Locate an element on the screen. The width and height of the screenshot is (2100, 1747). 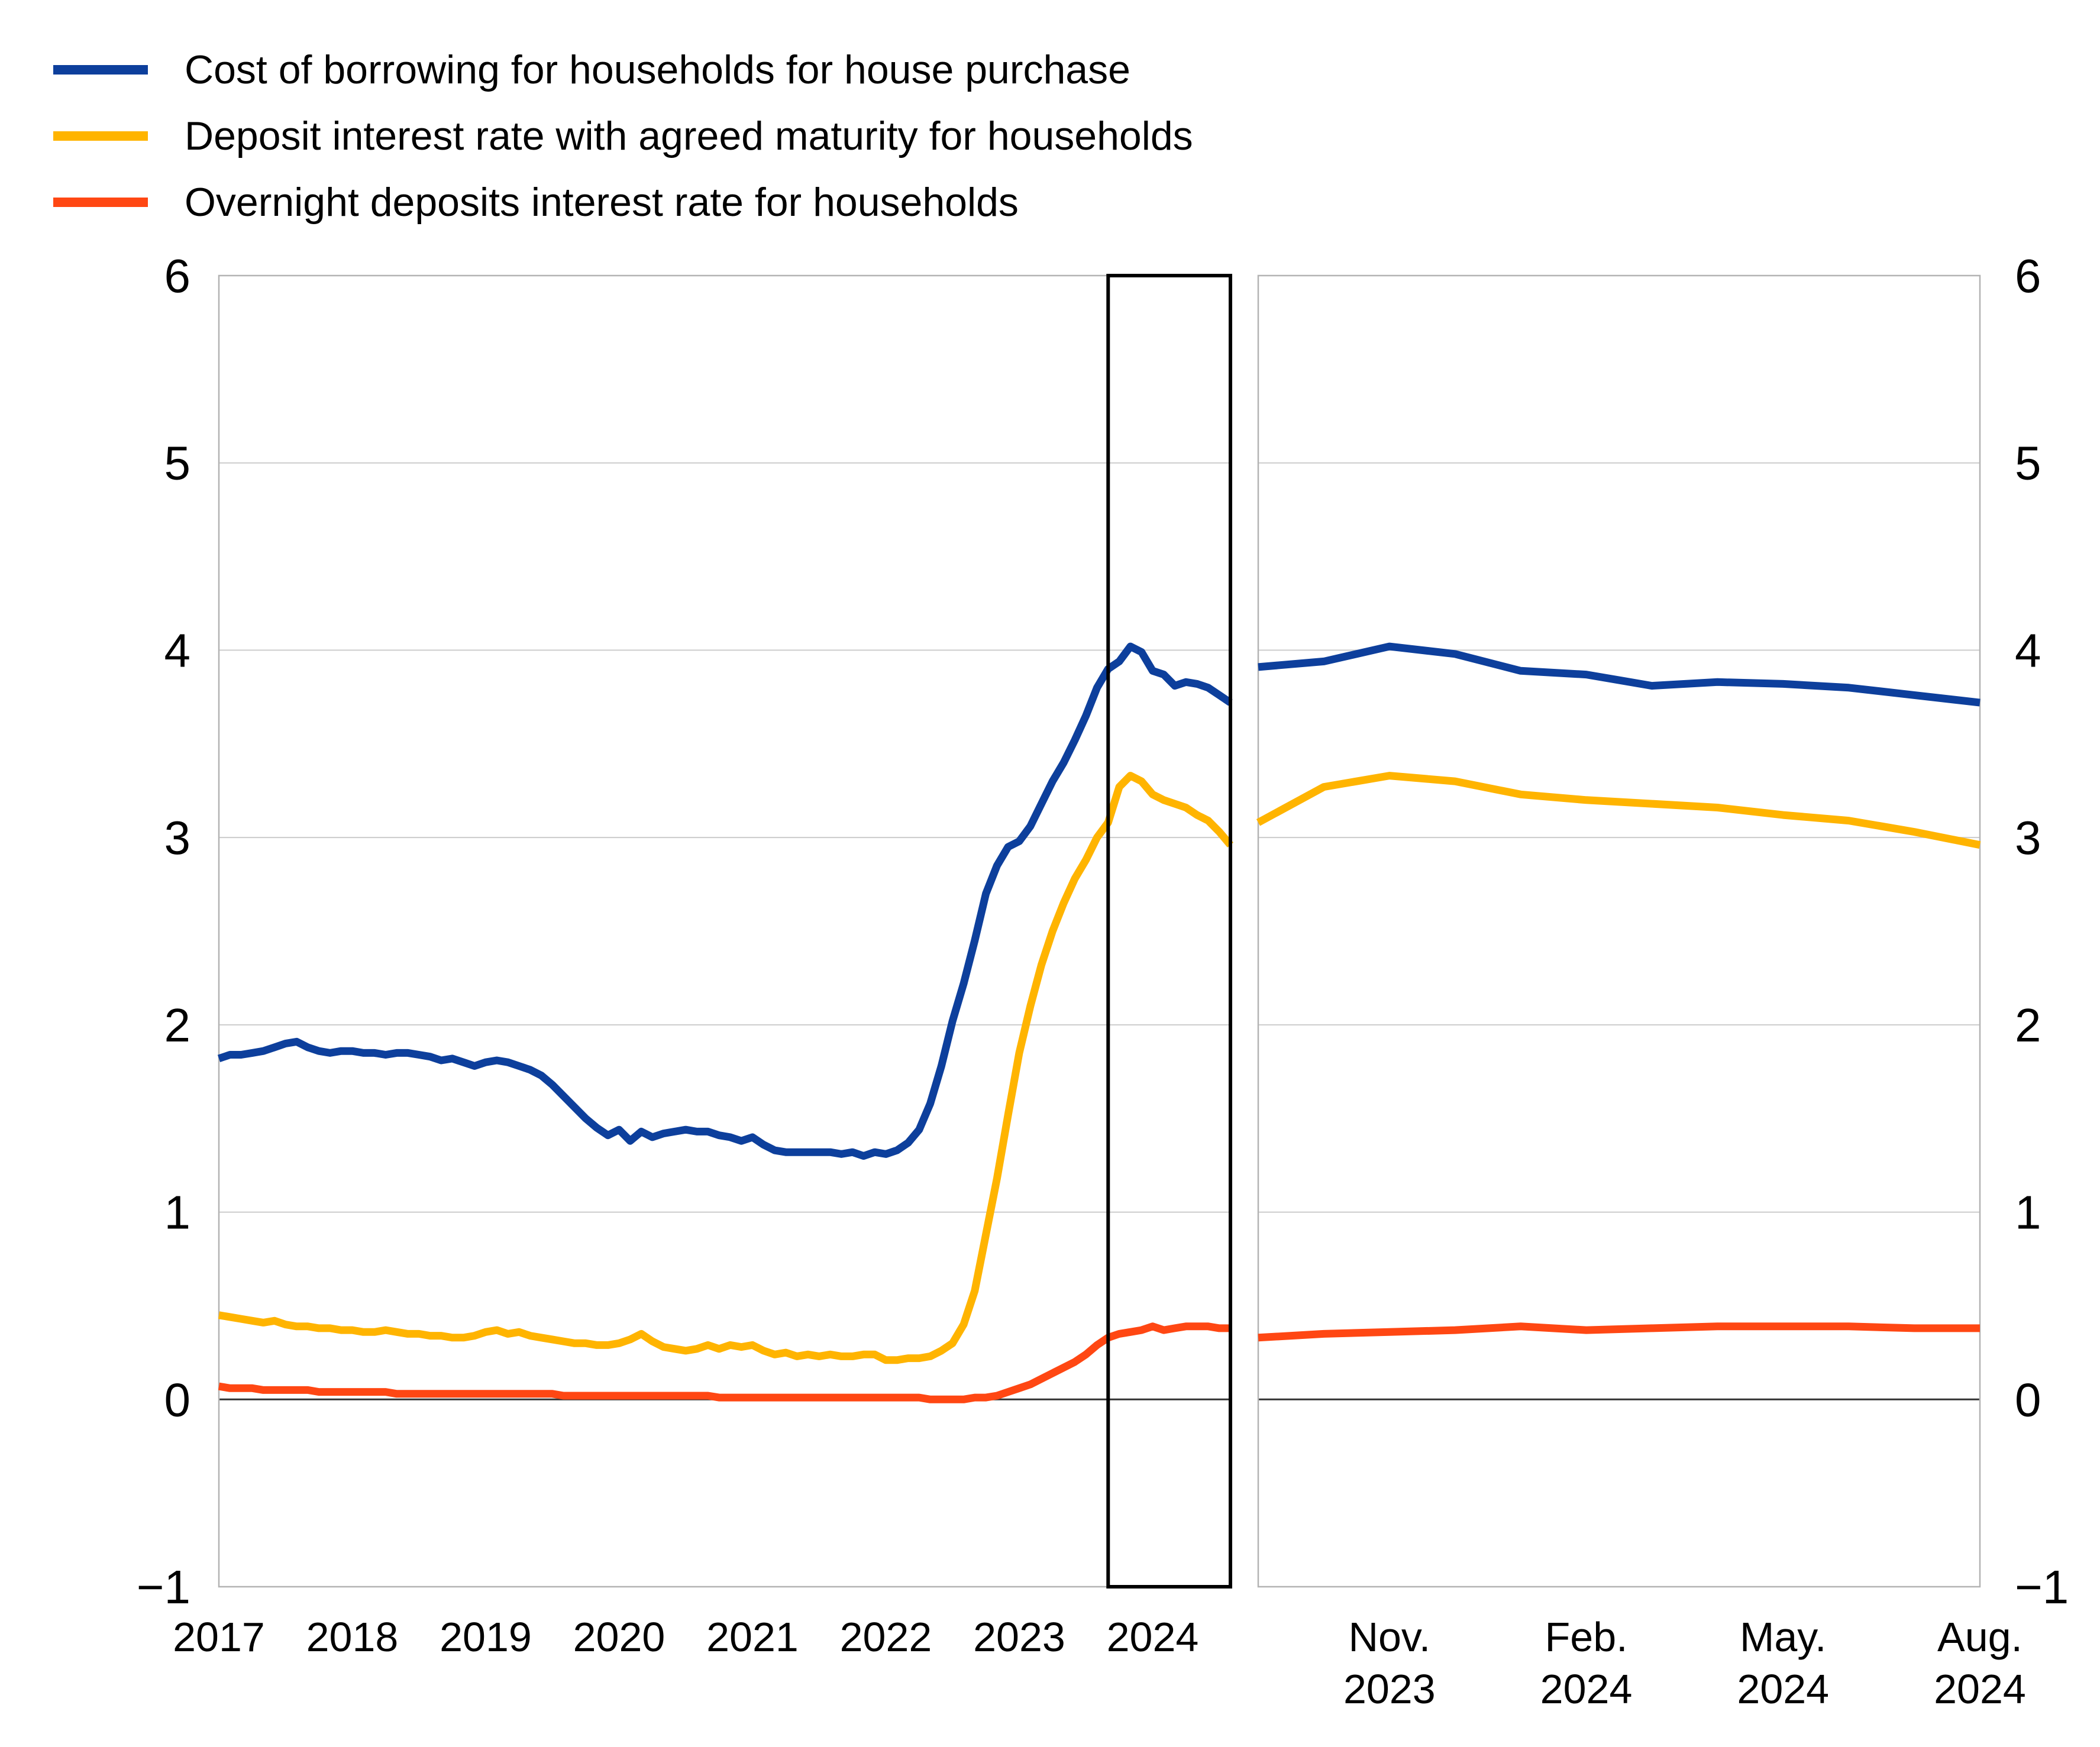
y-tick-label-left: 2 is located at coordinates (177, 1025).